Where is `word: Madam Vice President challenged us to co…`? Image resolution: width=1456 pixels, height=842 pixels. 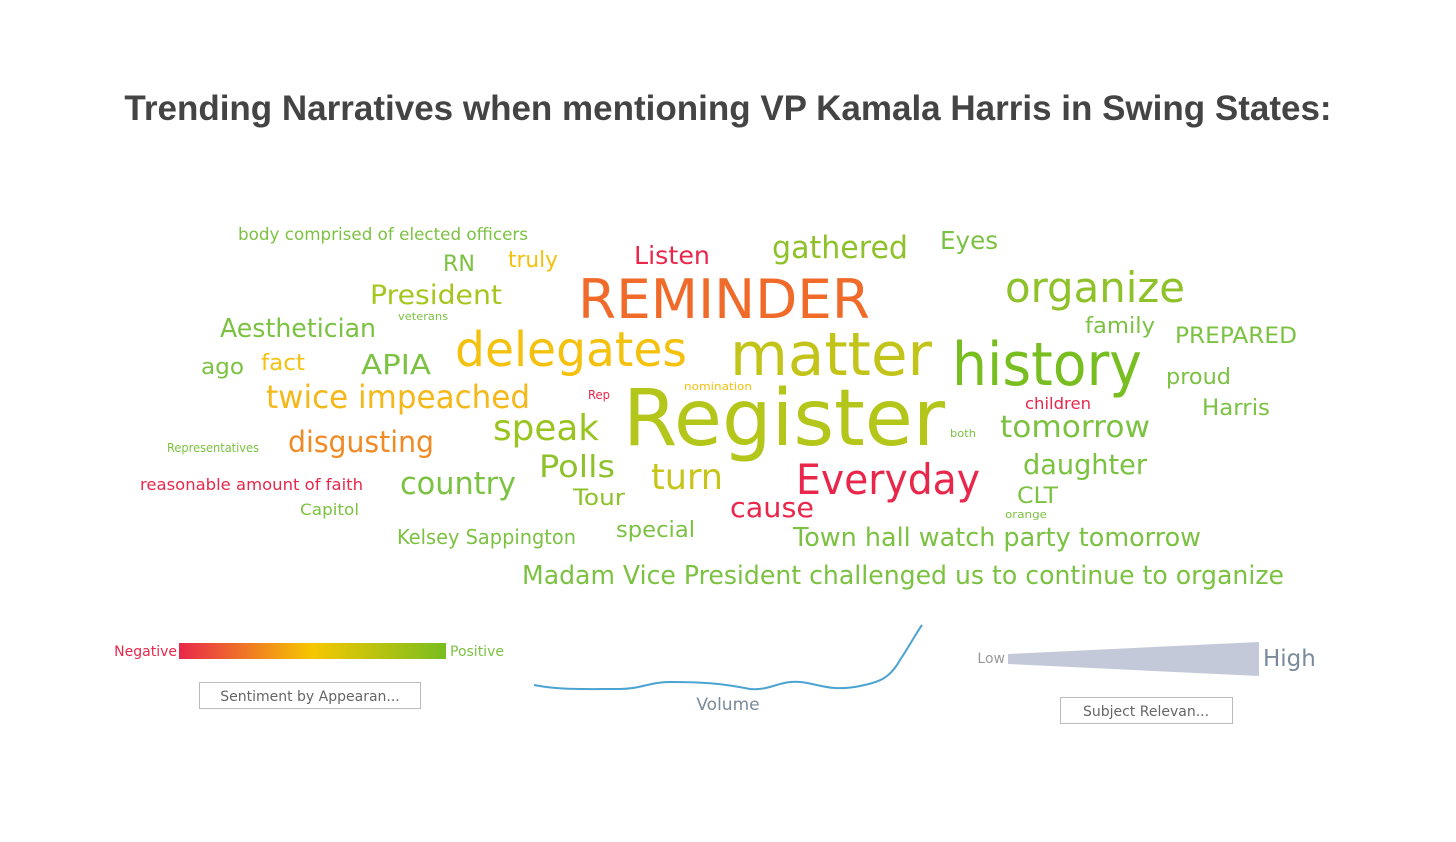 word: Madam Vice President challenged us to co… is located at coordinates (903, 576).